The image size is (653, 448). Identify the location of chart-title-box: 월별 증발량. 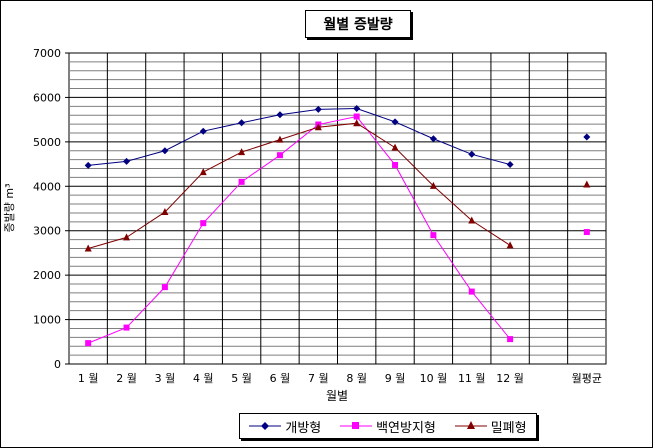
(358, 24).